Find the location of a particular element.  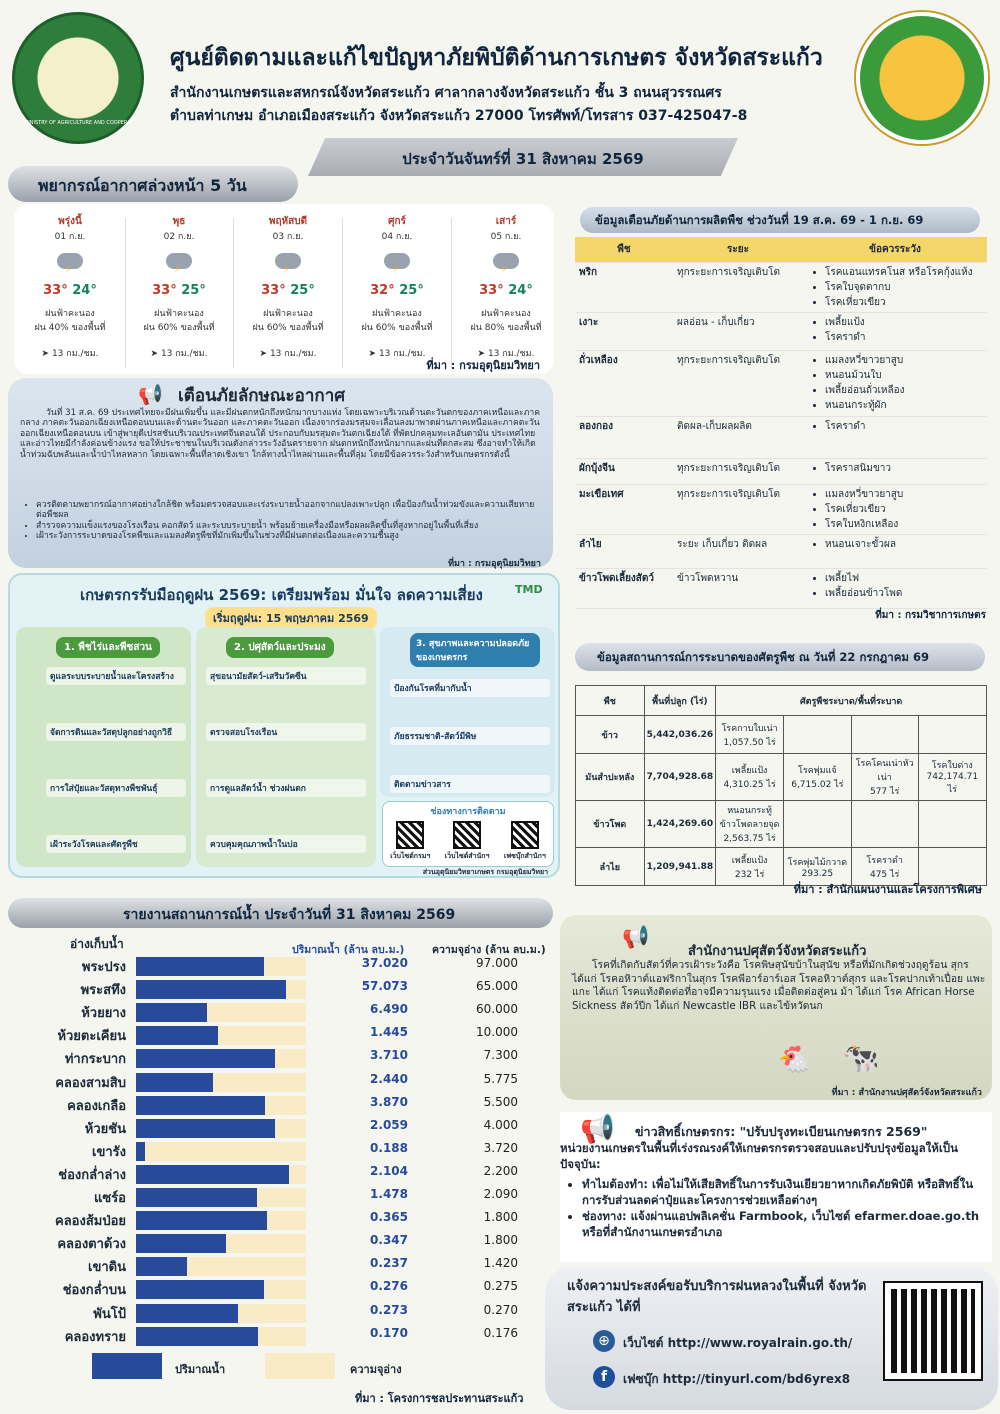

forecast-heading: พยากรณ์อากาศล่วงหน้า 5 วัน is located at coordinates (153, 184).